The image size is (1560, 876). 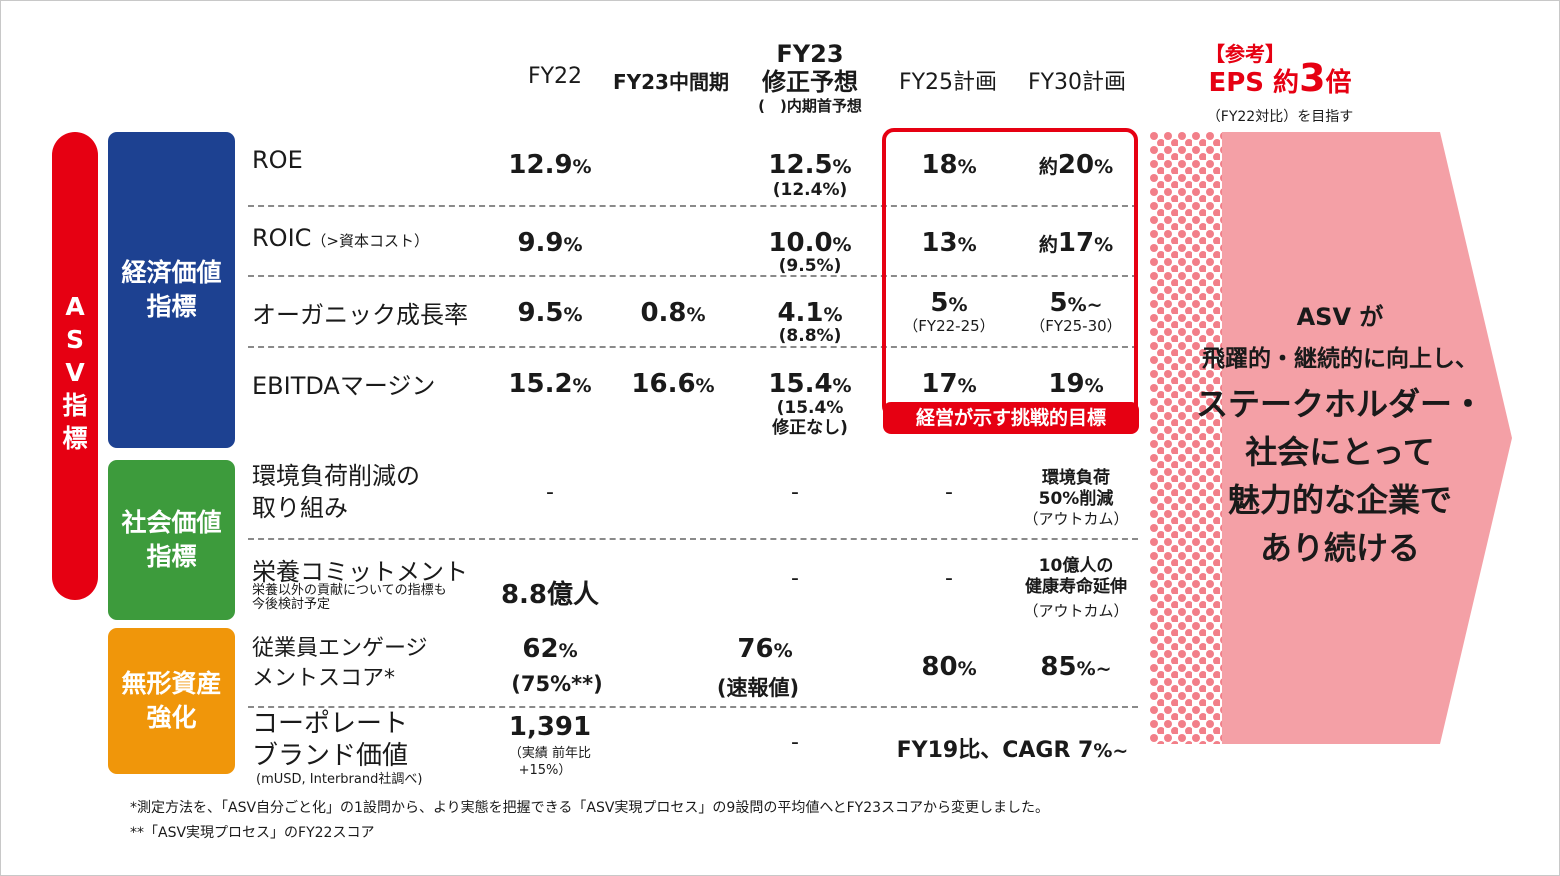 What do you see at coordinates (300, 508) in the screenshot?
I see `environment-label-line2: 取り組み` at bounding box center [300, 508].